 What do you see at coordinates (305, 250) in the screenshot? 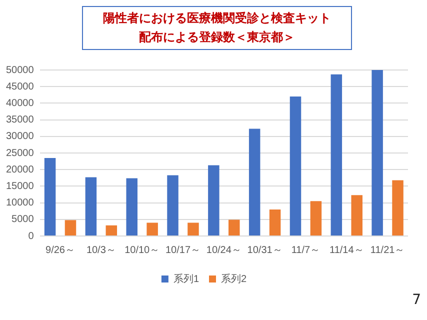
I see `x-tick-label: 11/7～` at bounding box center [305, 250].